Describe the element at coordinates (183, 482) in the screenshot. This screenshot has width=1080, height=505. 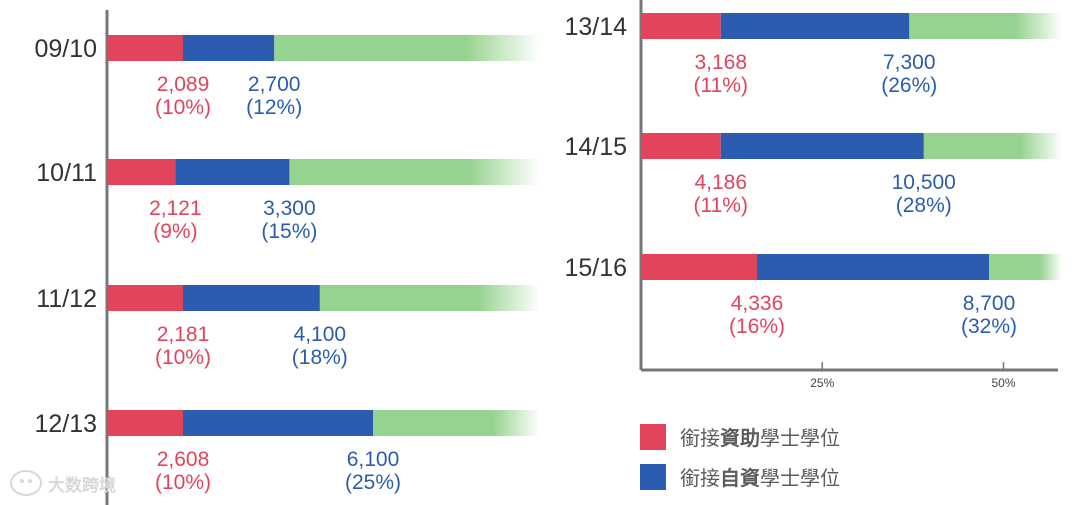
I see `percent-label-subsidized-12-13: (10%)` at that location.